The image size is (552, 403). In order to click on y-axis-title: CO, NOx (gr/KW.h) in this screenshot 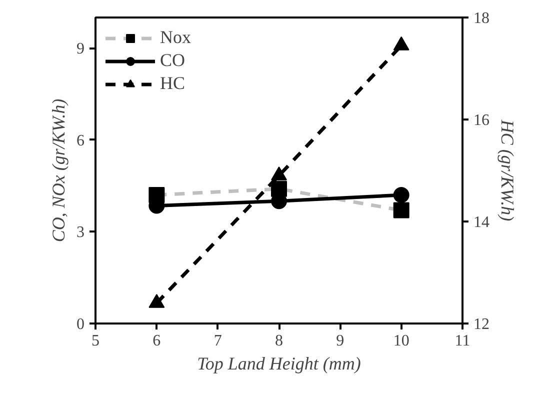, I will do `click(58, 170)`.